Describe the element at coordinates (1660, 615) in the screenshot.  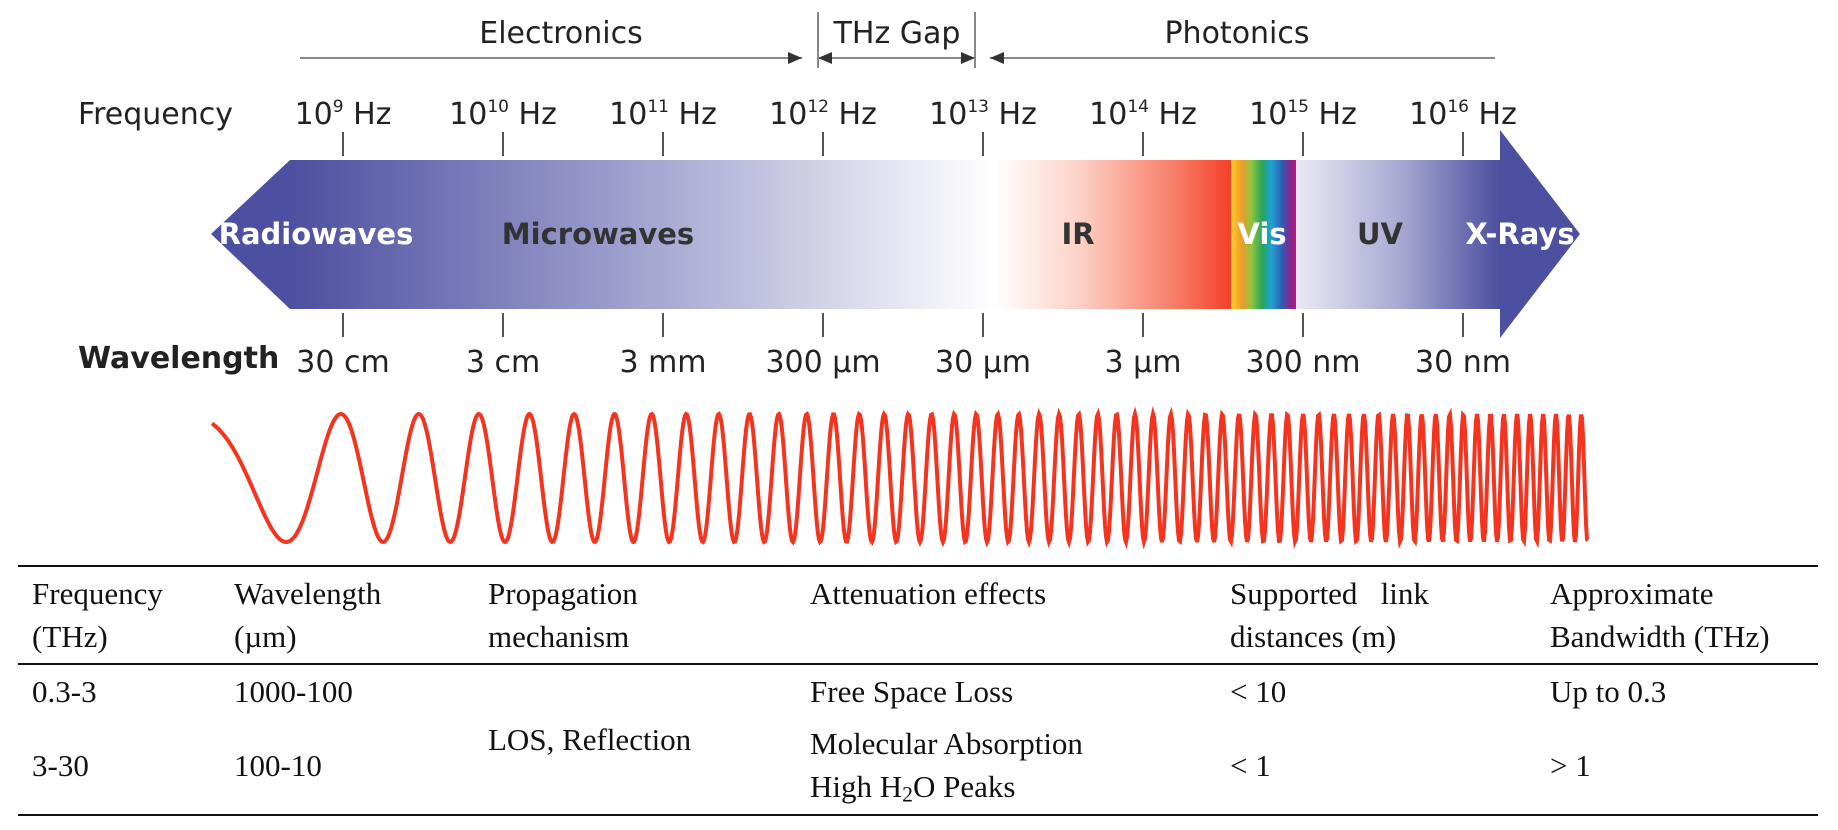
I see `header-bandwidth: Approximate Bandwidth (THz)` at that location.